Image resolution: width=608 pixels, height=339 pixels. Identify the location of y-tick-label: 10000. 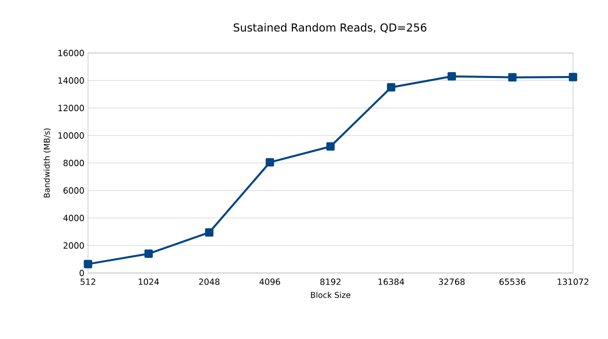
(71, 135).